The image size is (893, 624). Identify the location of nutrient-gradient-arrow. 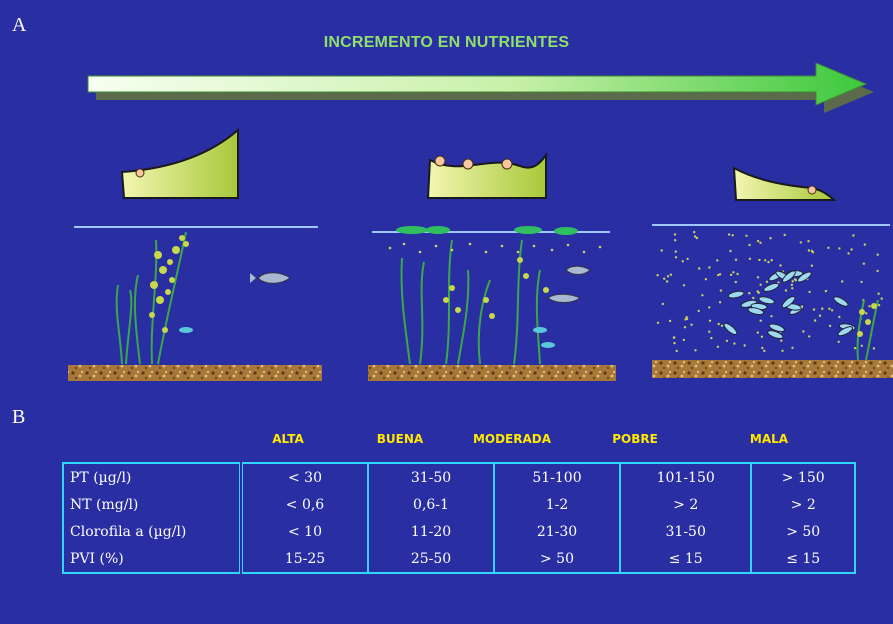
(480, 87).